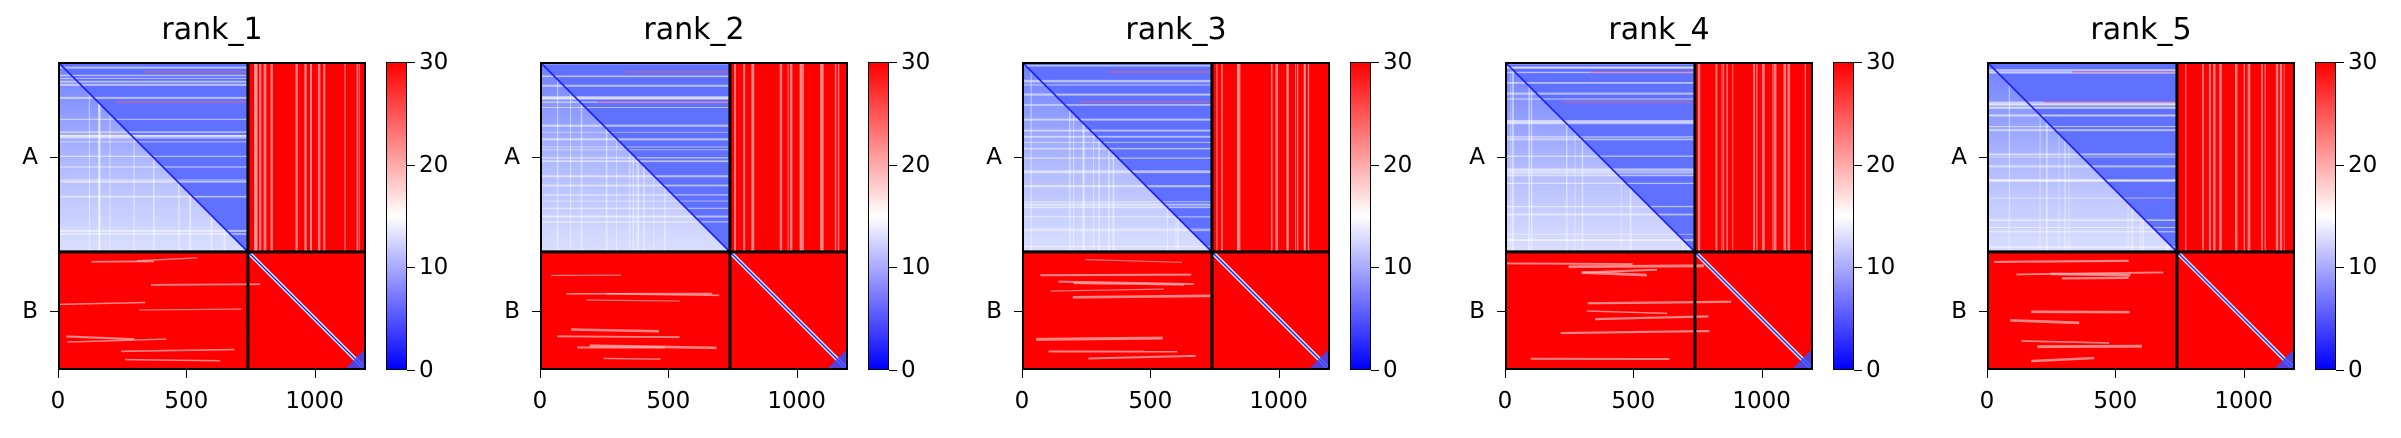 This screenshot has height=438, width=2401. What do you see at coordinates (2141, 29) in the screenshot?
I see `panel-title: rank_5` at bounding box center [2141, 29].